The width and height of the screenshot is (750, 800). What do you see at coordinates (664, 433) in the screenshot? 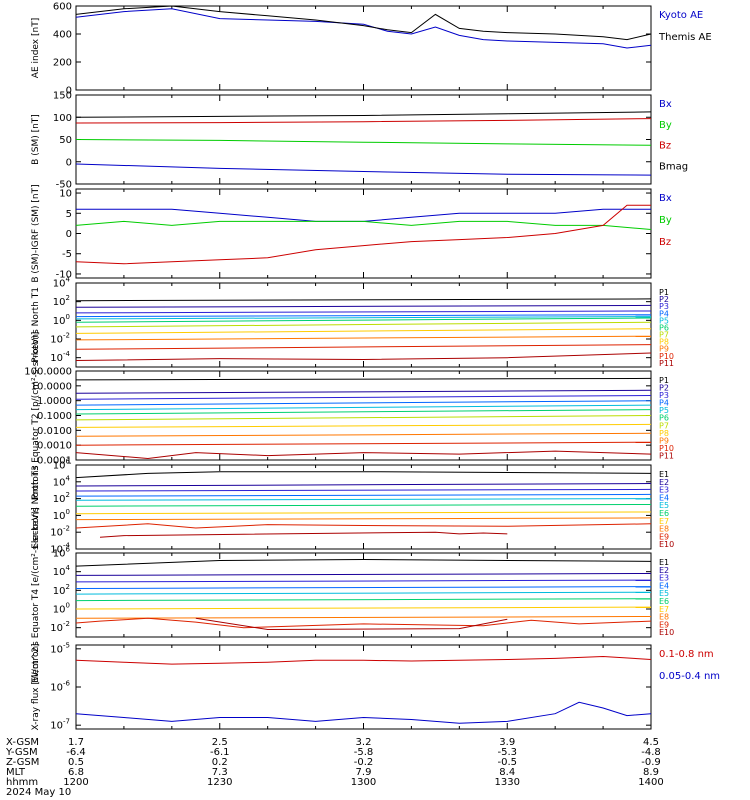
I see `legend-entry: P8` at bounding box center [664, 433].